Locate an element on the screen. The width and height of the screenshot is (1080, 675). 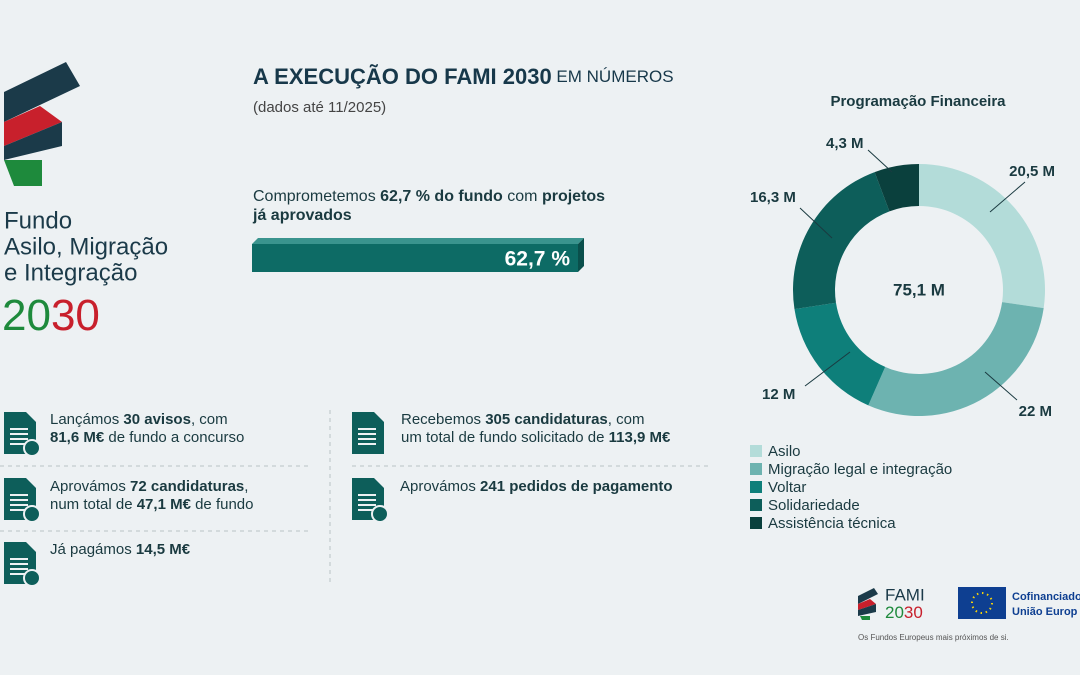
logo-text: e Integração is located at coordinates (70, 272).